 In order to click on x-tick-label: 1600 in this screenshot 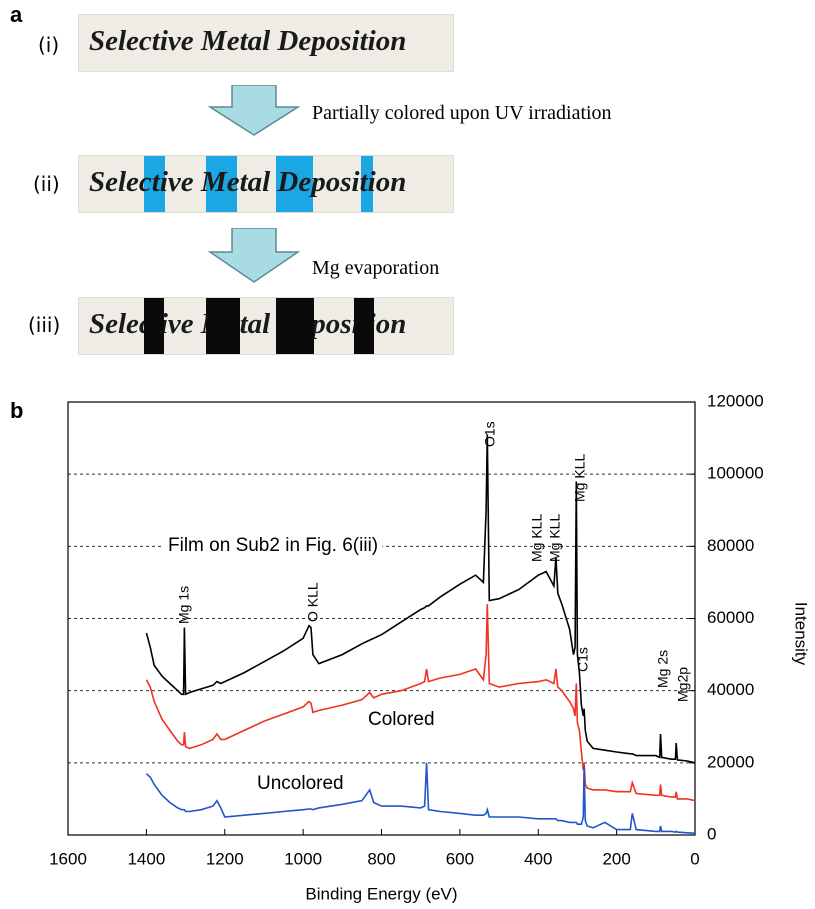, I will do `click(68, 858)`.